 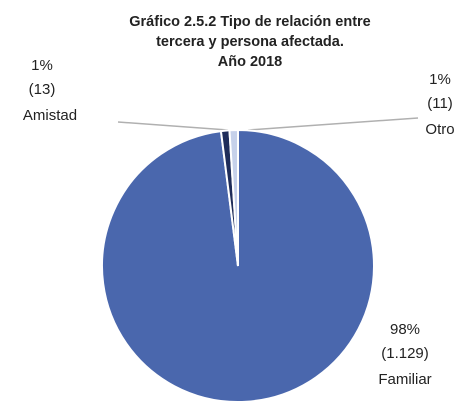 I want to click on category-label: Amistad, so click(x=50, y=115).